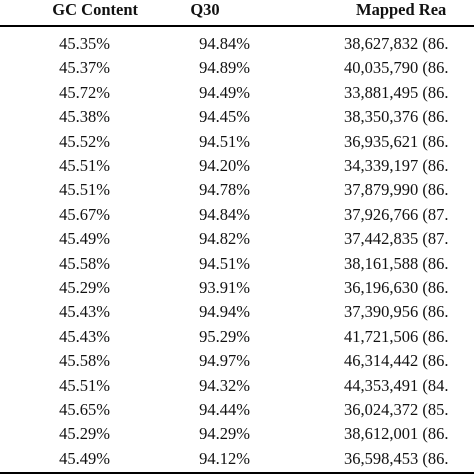 The height and width of the screenshot is (474, 474). What do you see at coordinates (205, 9) in the screenshot?
I see `header-q30: Q30` at bounding box center [205, 9].